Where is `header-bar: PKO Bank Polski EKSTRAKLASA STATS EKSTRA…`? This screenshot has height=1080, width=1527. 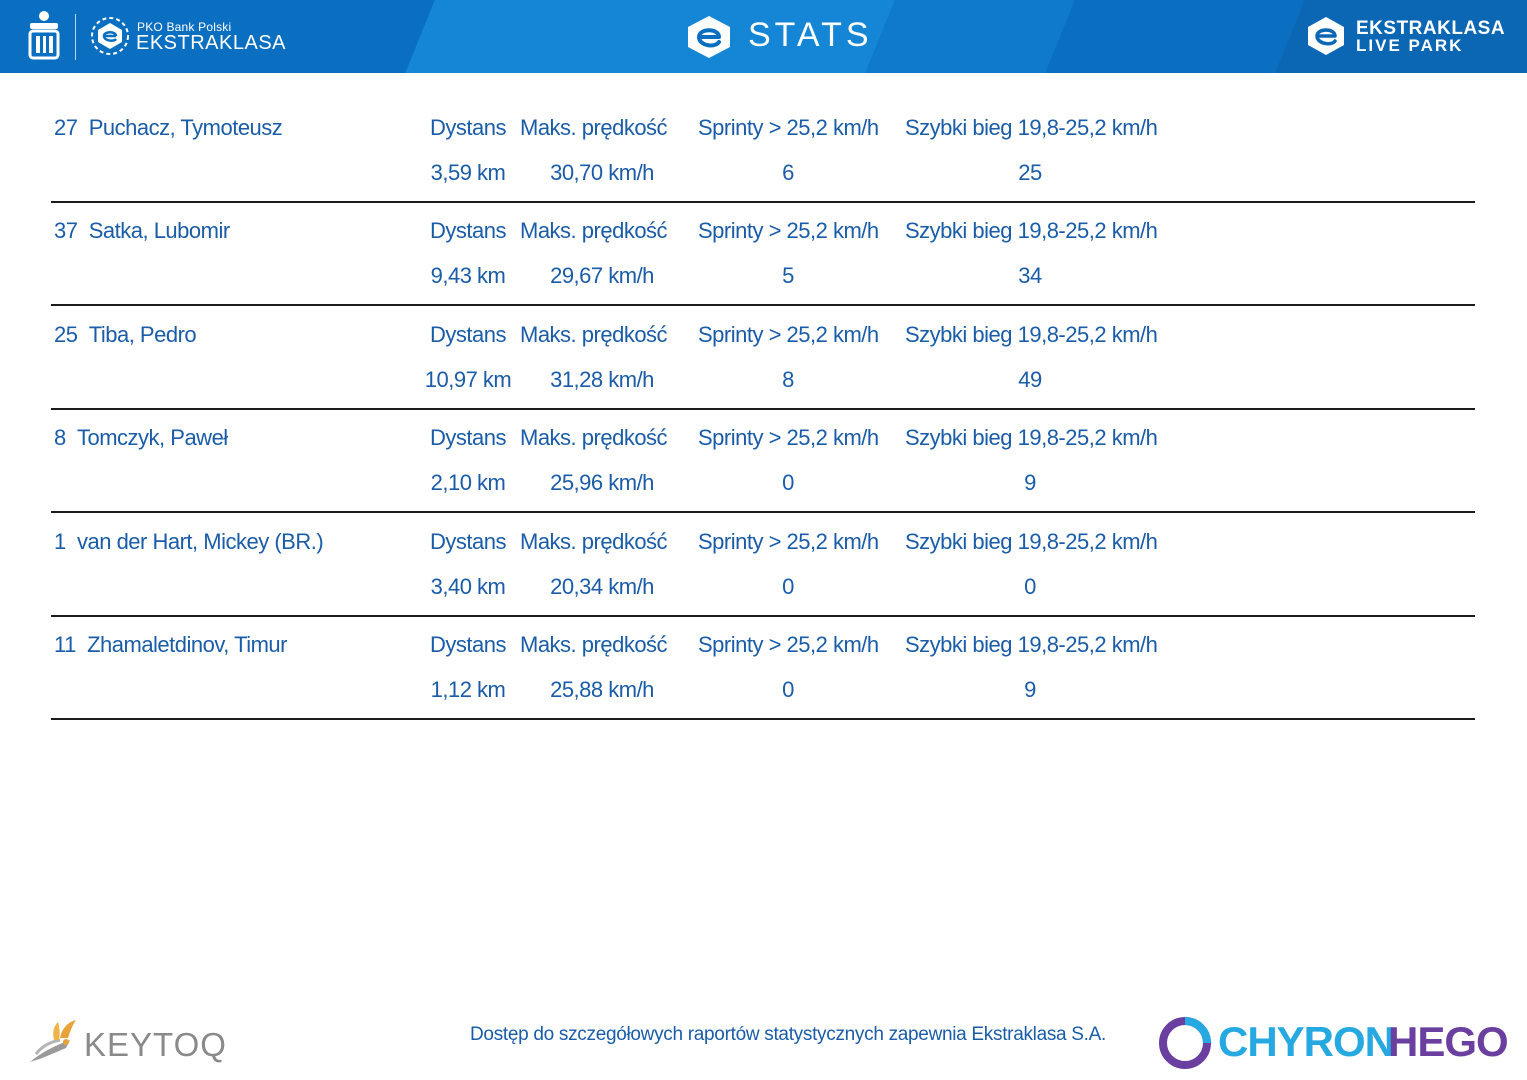
header-bar: PKO Bank Polski EKSTRAKLASA STATS EKSTRA… is located at coordinates (763, 36).